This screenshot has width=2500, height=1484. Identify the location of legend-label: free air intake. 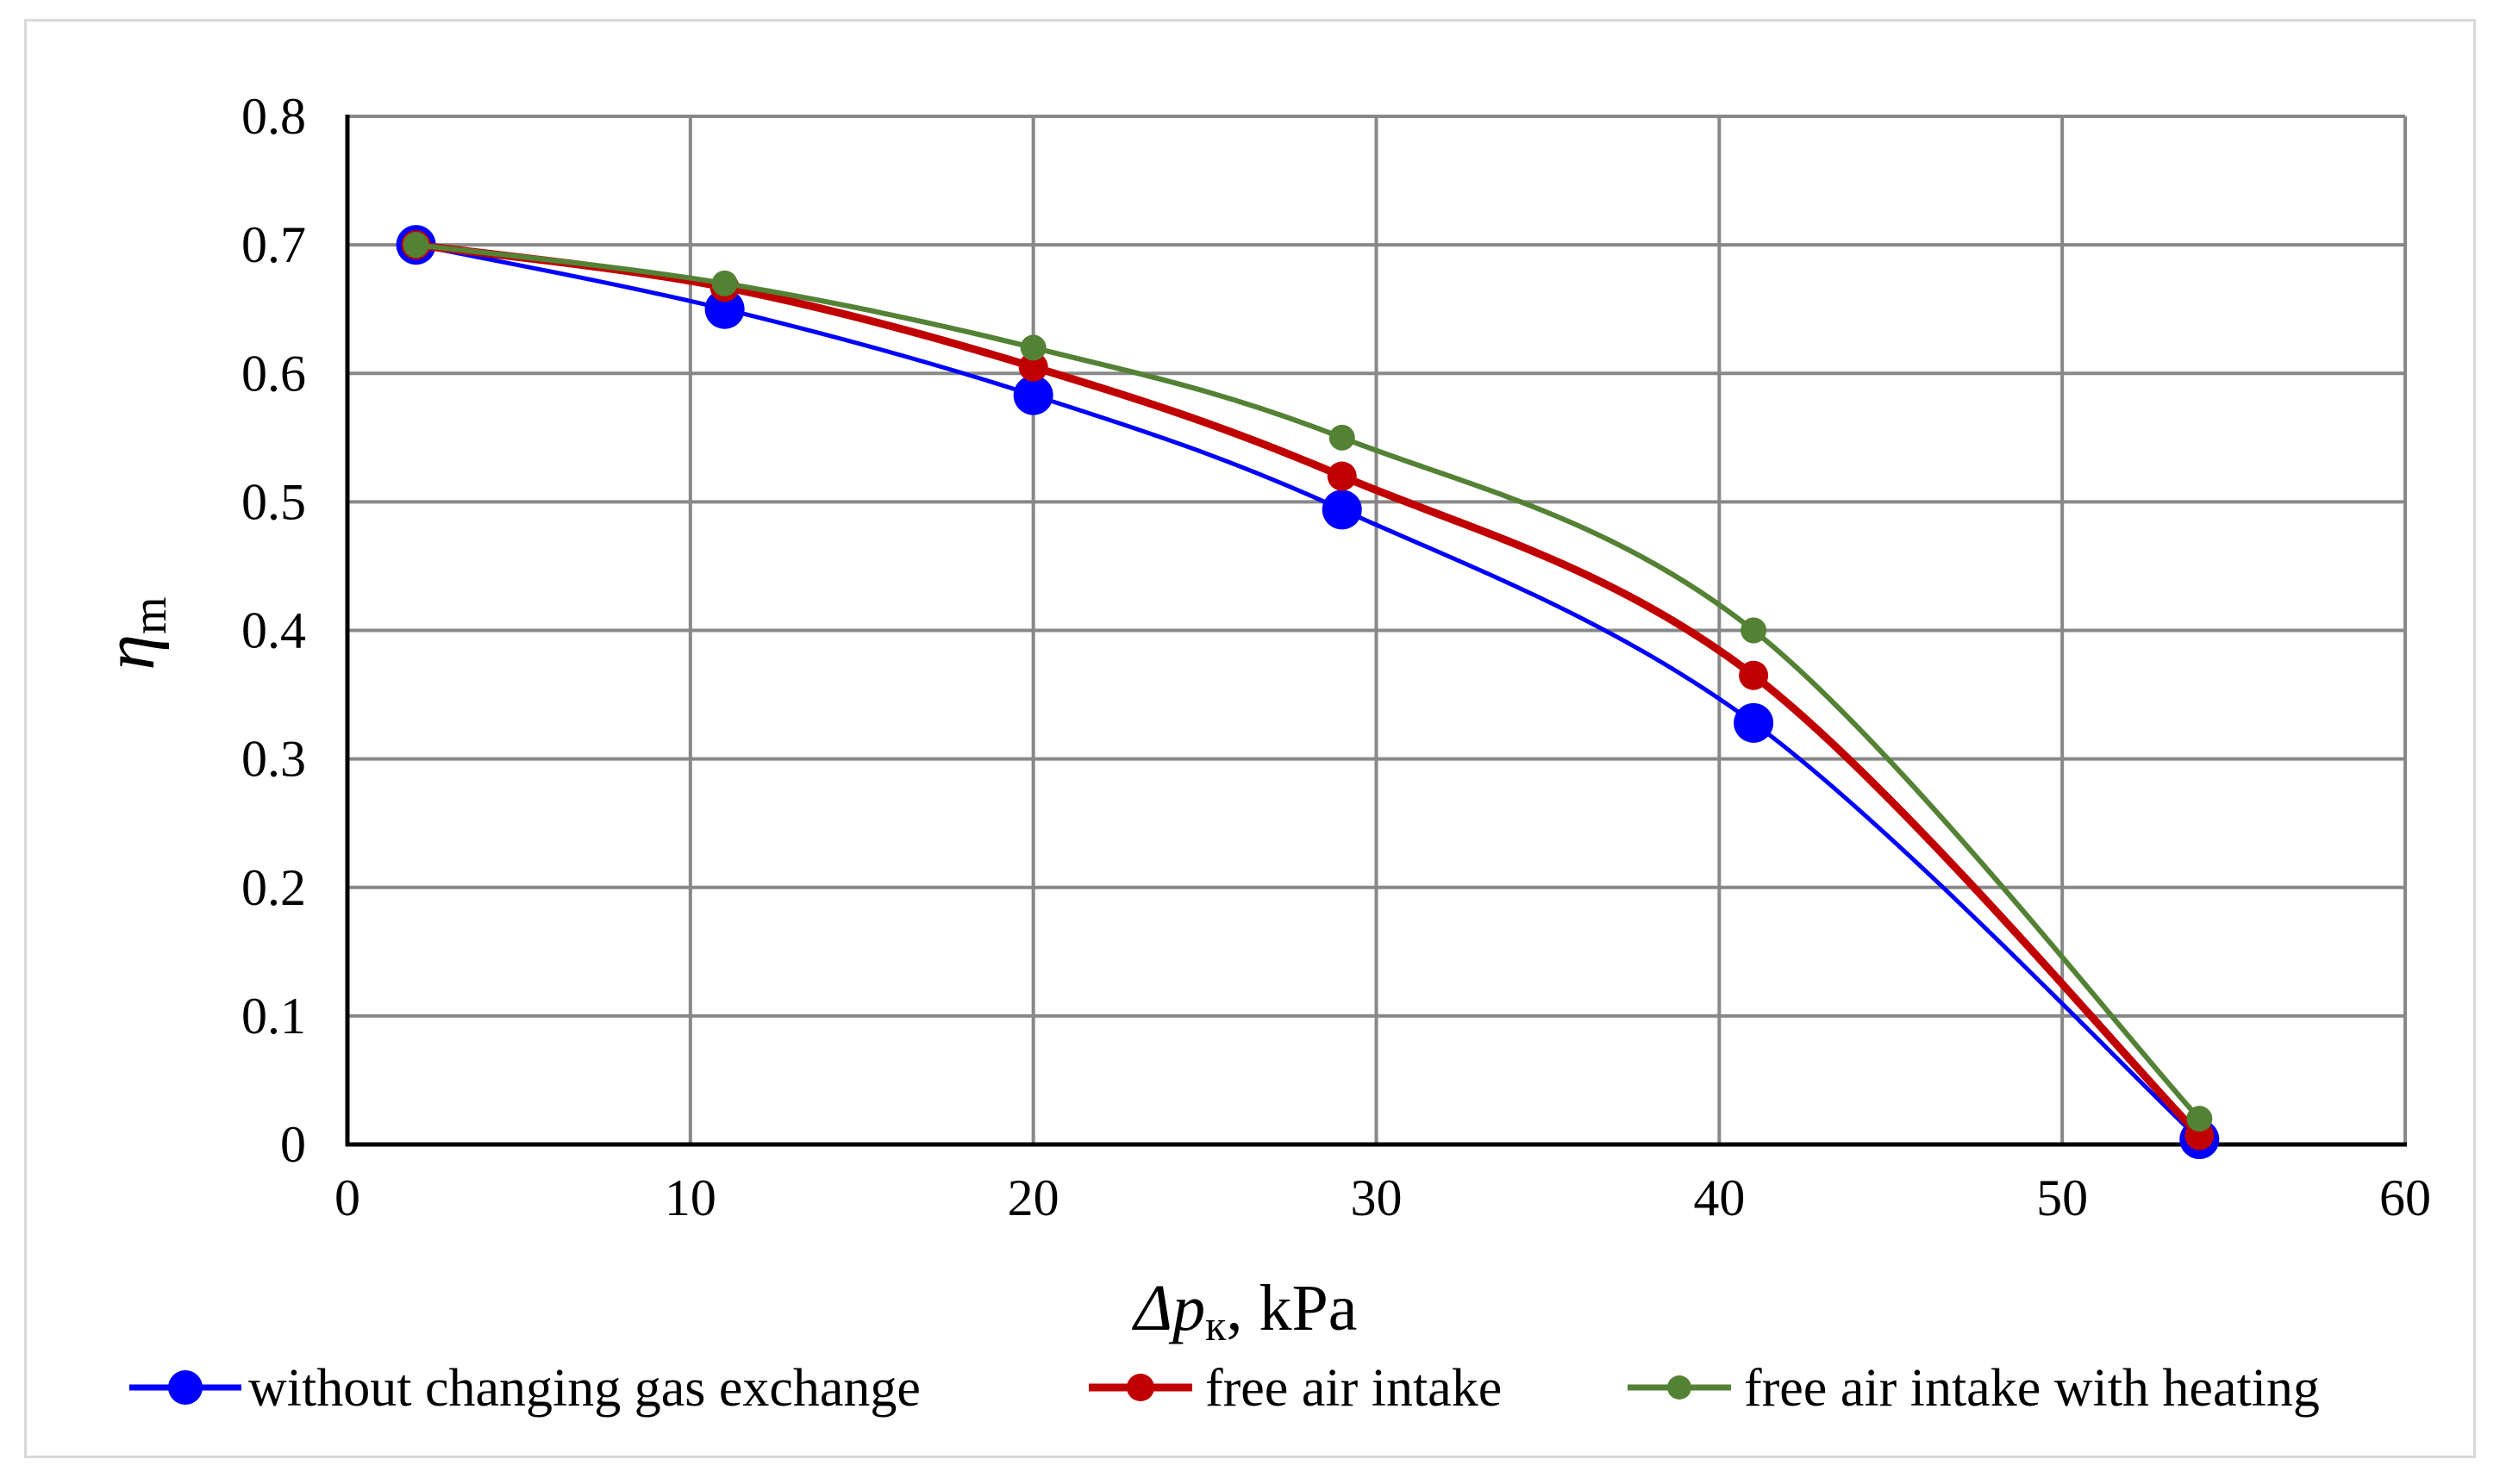
(1353, 1388).